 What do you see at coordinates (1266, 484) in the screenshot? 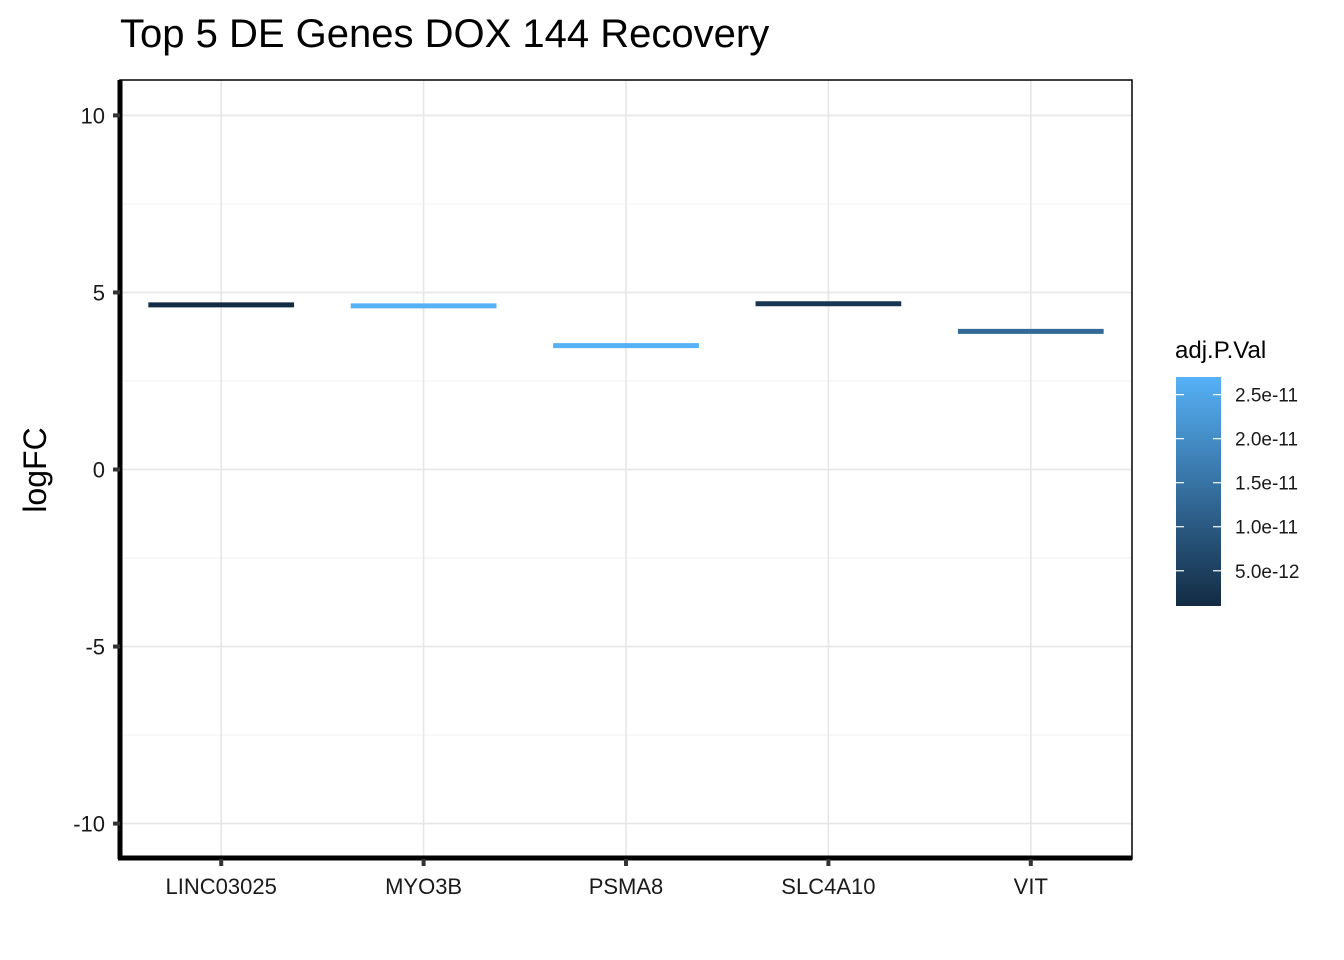
I see `legend-tick-label: 1.5e-11` at bounding box center [1266, 484].